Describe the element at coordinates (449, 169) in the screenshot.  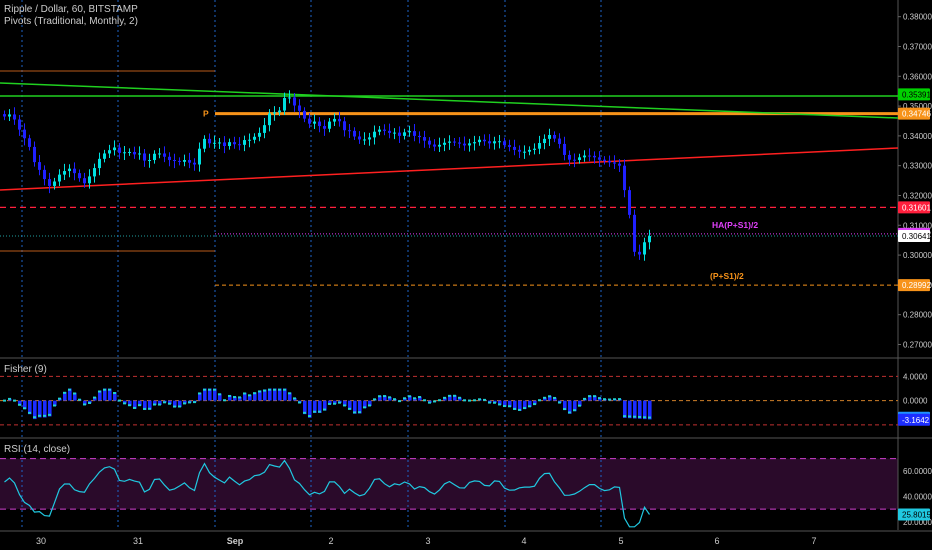
I see `red-trendline` at that location.